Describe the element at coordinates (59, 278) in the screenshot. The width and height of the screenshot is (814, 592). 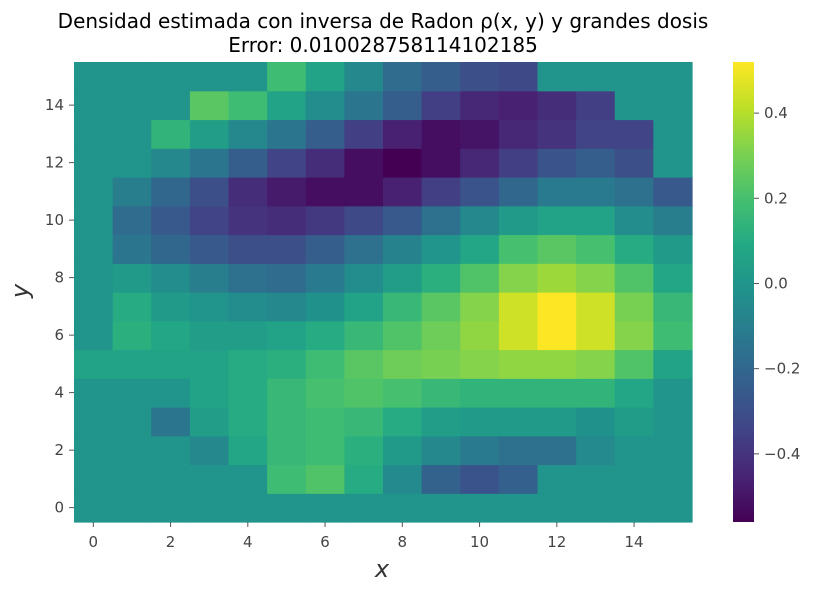
I see `y-tick-label: 8` at that location.